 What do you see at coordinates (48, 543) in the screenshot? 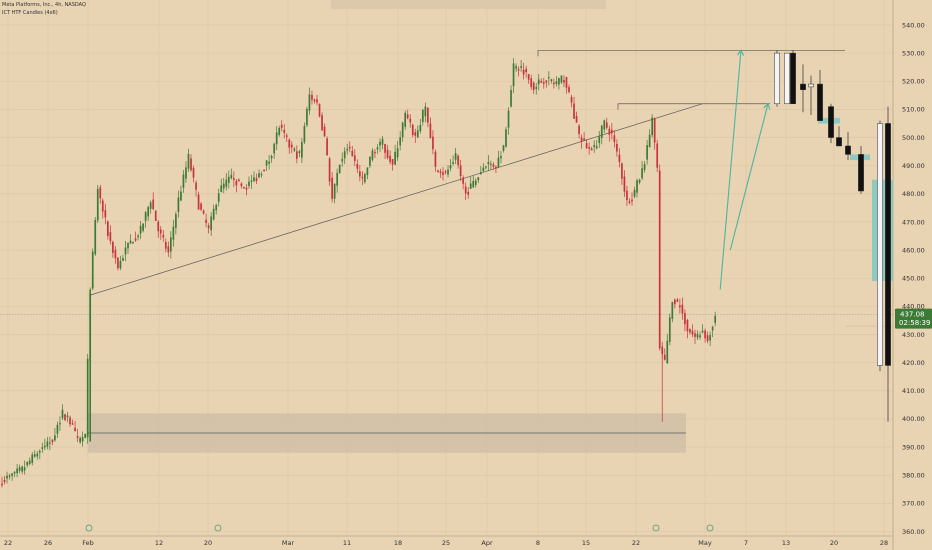
I see `x-tick-label: 26` at bounding box center [48, 543].